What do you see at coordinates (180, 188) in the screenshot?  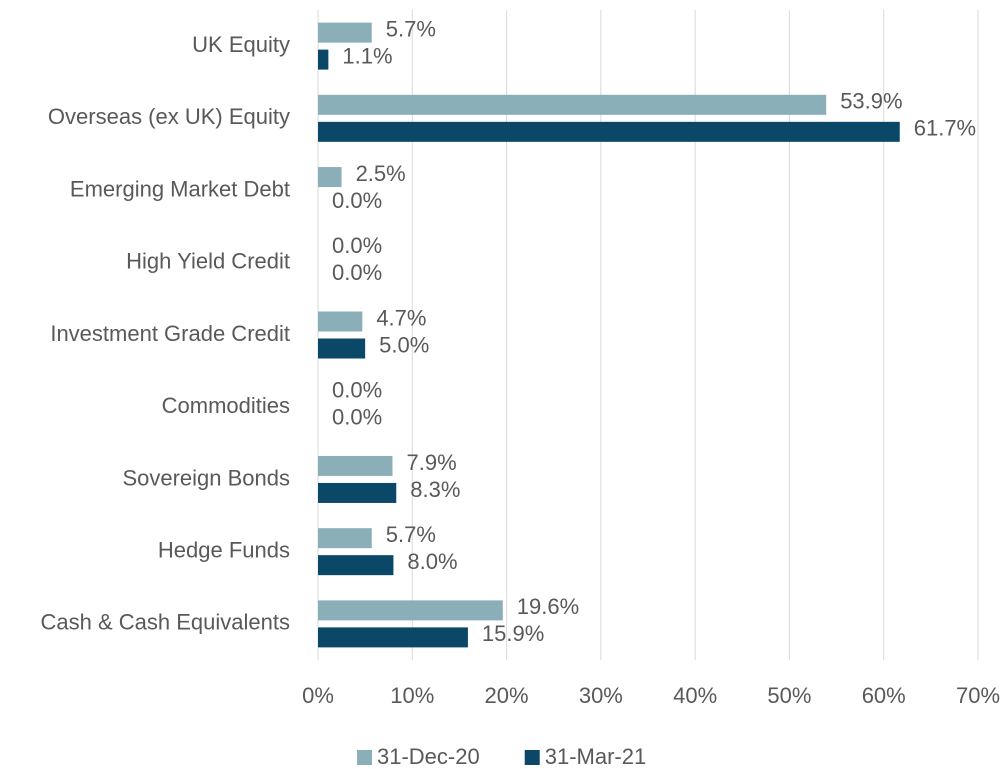 I see `y-tick-label: Emerging Market Debt` at bounding box center [180, 188].